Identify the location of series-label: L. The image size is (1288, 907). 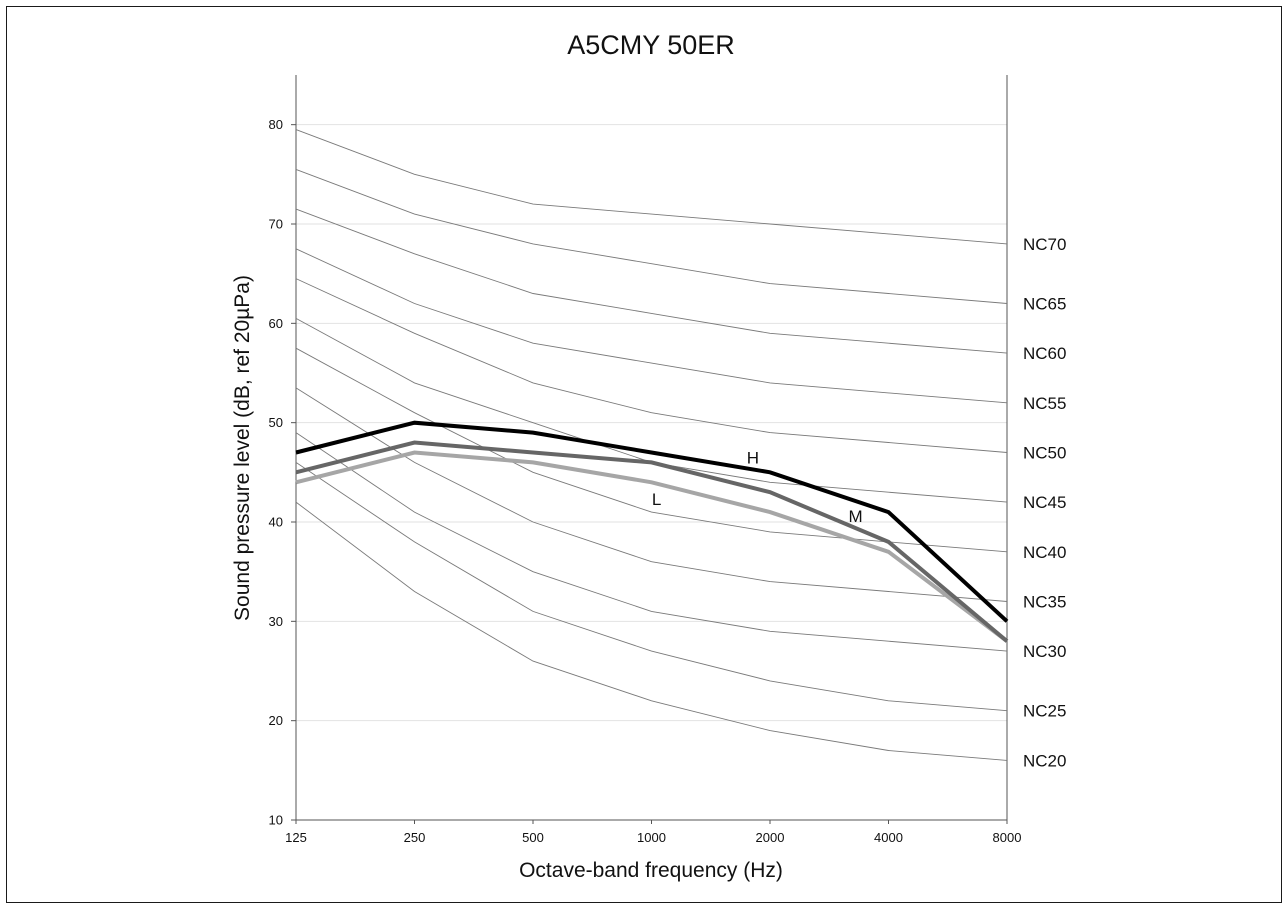
(656, 499).